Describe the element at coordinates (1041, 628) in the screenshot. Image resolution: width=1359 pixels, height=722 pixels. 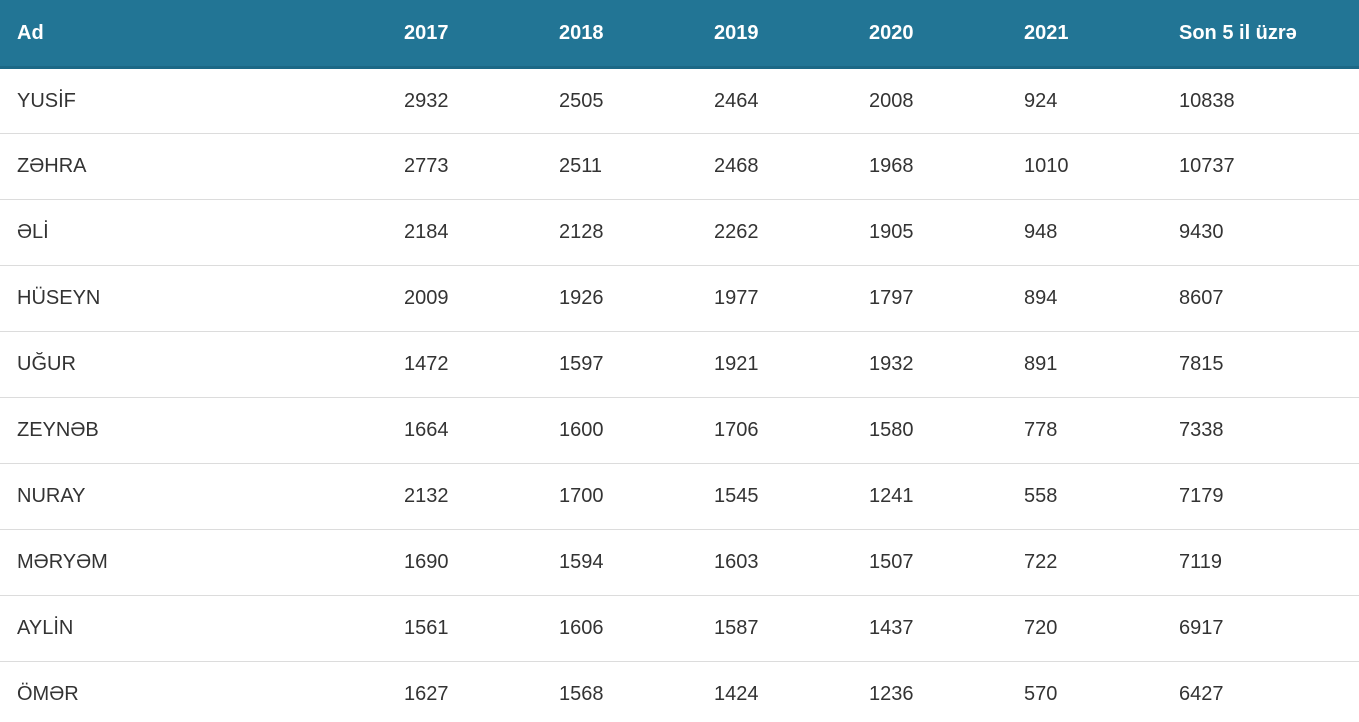
I see `count-value: 720` at that location.